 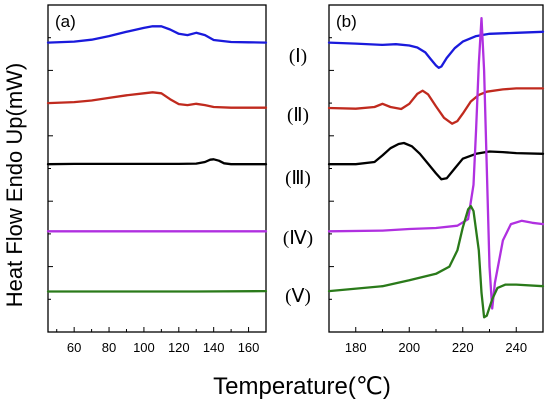 I want to click on panel-b-x-tick-label: 180, so click(x=356, y=347).